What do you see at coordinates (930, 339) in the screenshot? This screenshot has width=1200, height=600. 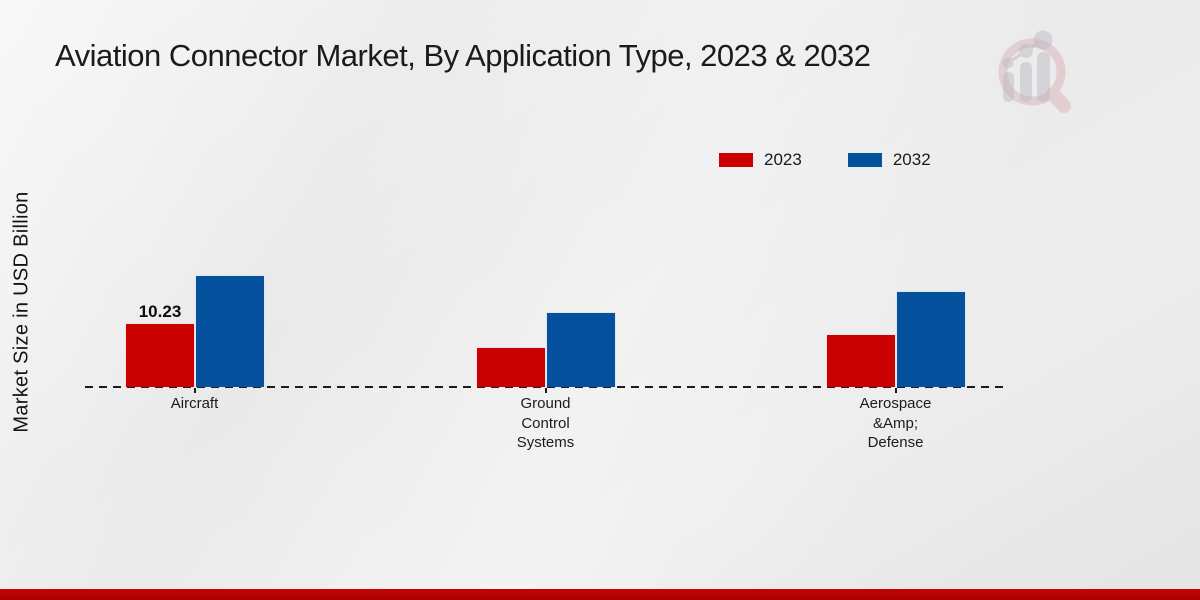 I see `bar-2032-aerospace-amp-defense` at bounding box center [930, 339].